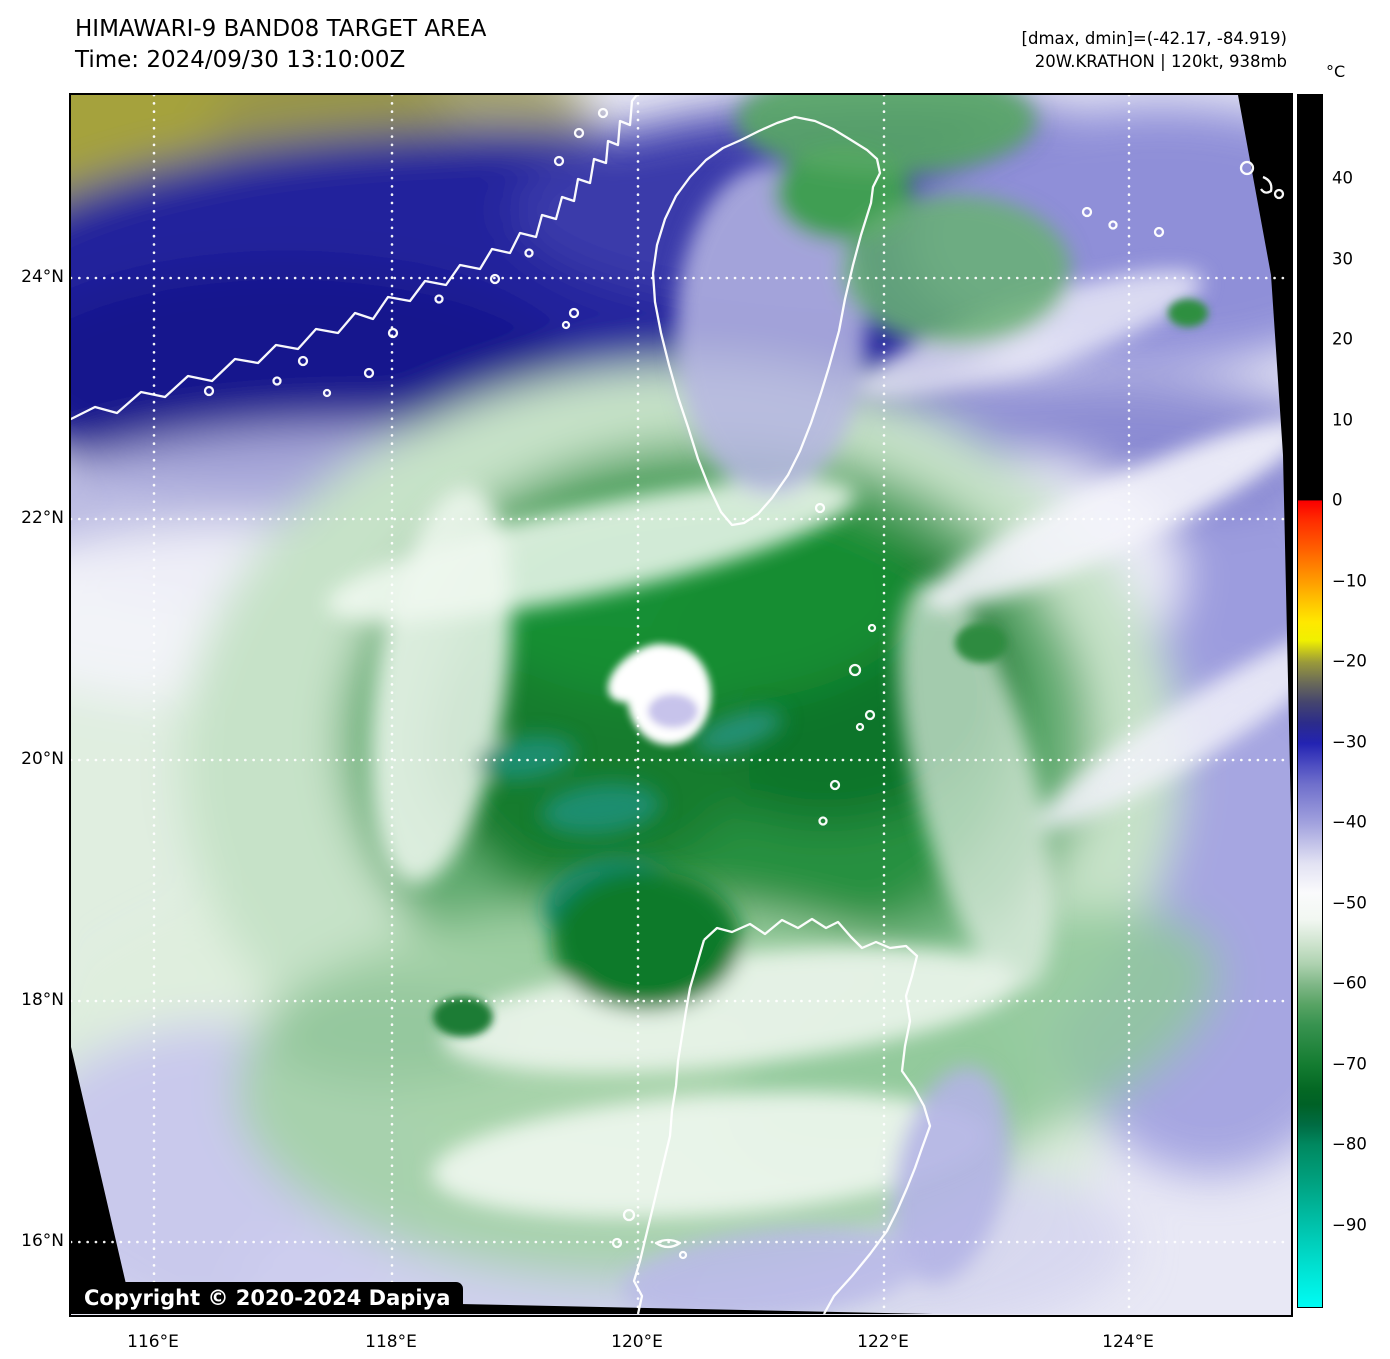 Image resolution: width=1390 pixels, height=1359 pixels. I want to click on dmax-dmin-readout: [dmax, dmin]=(-42.17, -84.919), so click(1154, 38).